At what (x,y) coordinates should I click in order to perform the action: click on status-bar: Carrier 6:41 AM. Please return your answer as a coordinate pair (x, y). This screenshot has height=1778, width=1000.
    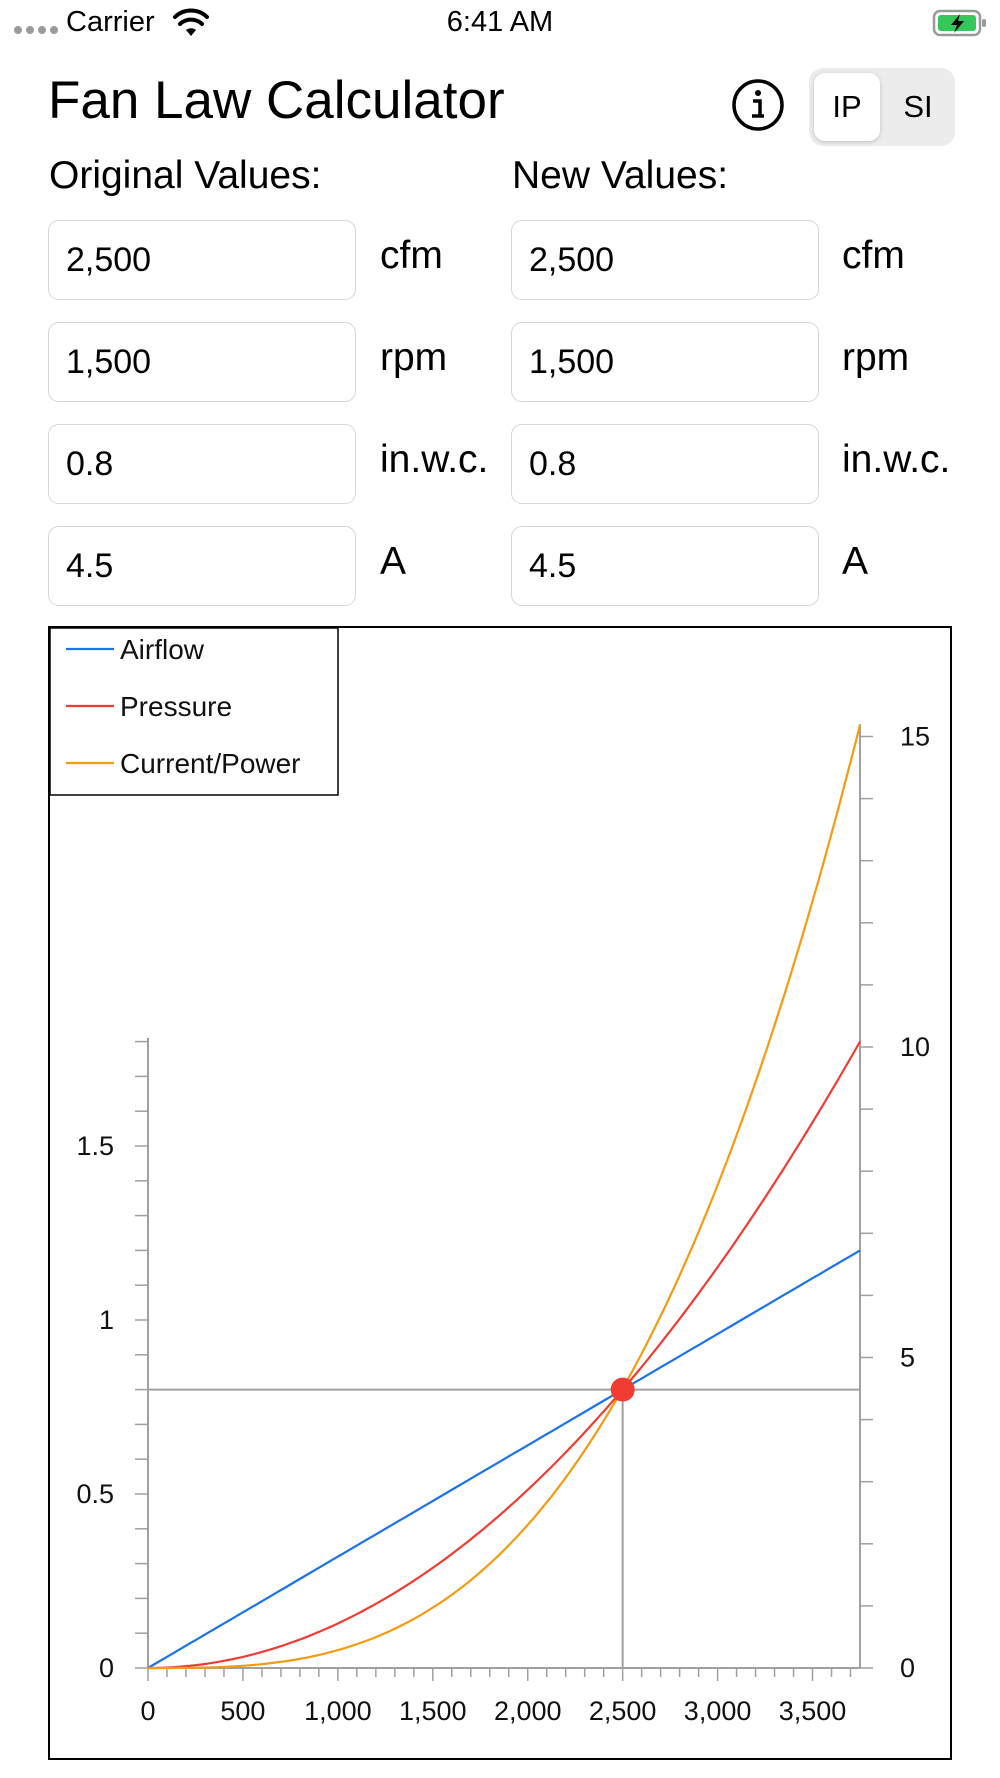
    Looking at the image, I should click on (500, 24).